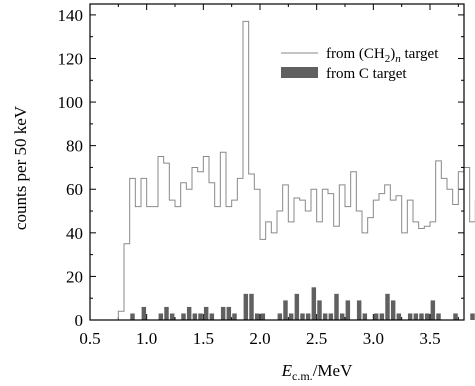 The width and height of the screenshot is (475, 386). Describe the element at coordinates (317, 372) in the screenshot. I see `x-axis-label: Ec.m./MeV` at that location.